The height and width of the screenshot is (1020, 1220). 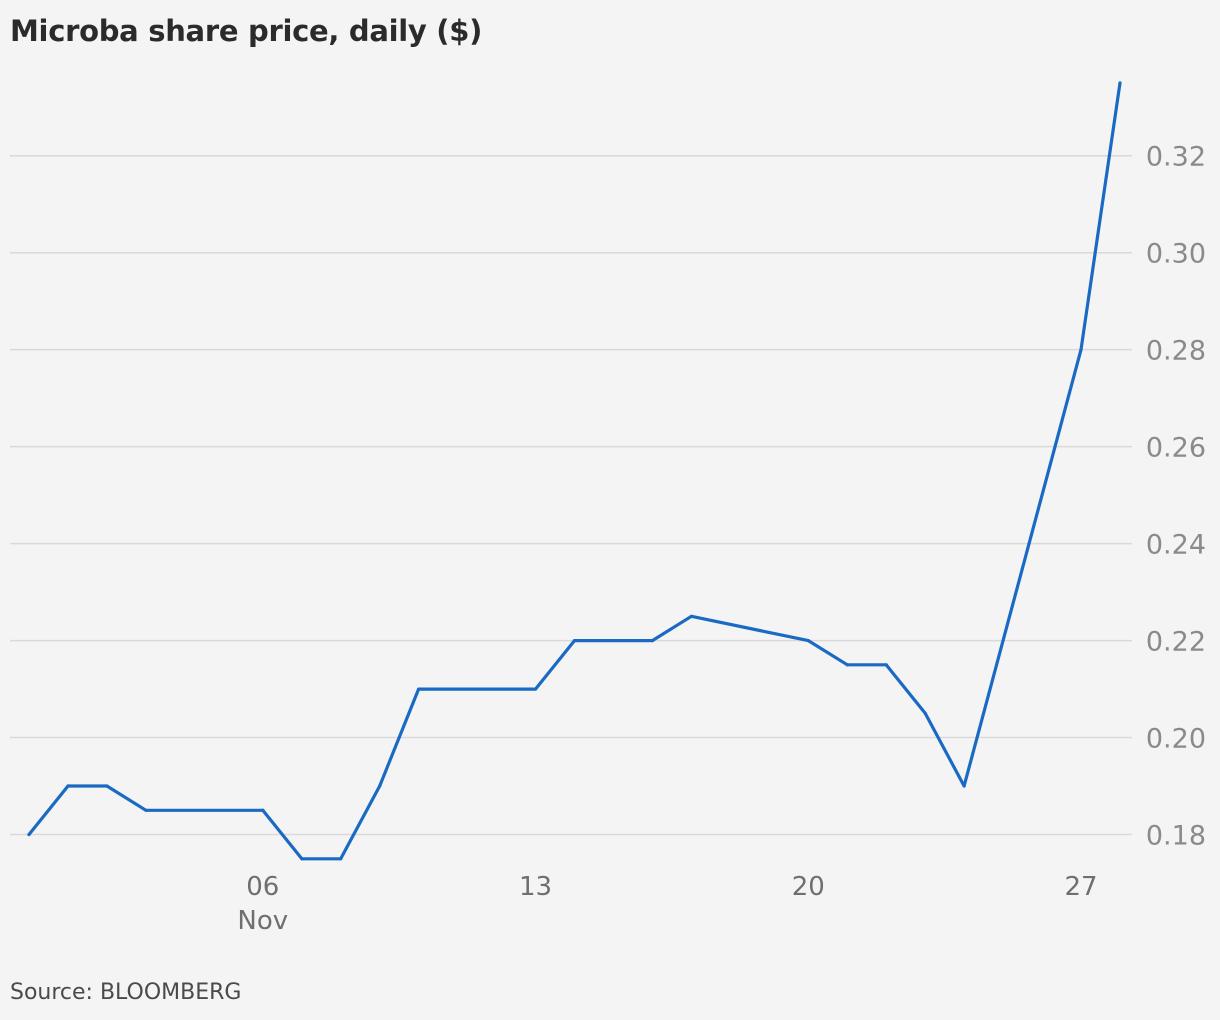 What do you see at coordinates (1176, 739) in the screenshot?
I see `y-tick-label: 0.20` at bounding box center [1176, 739].